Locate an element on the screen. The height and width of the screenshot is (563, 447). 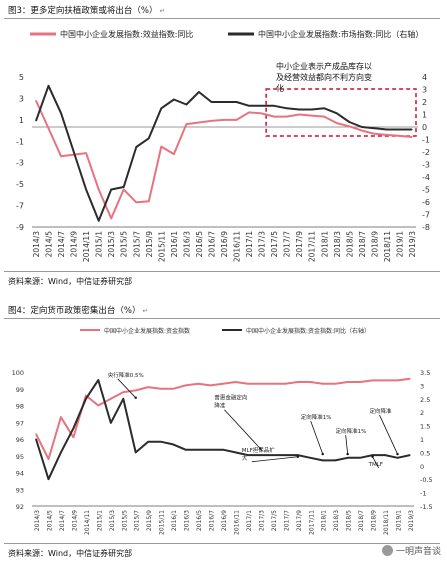
y-left-tick-label: -7 is located at coordinates (20, 206).